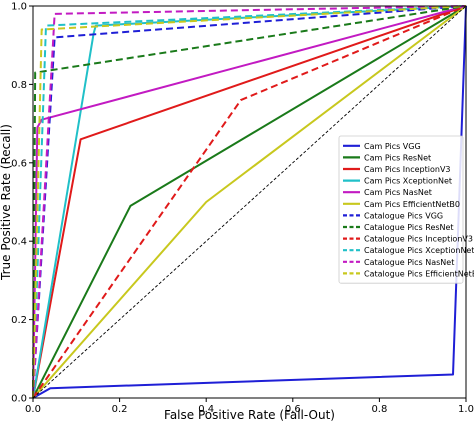 This screenshot has height=423, width=474. I want to click on legend-entry: Catalogue Pics VGG, so click(393, 215).